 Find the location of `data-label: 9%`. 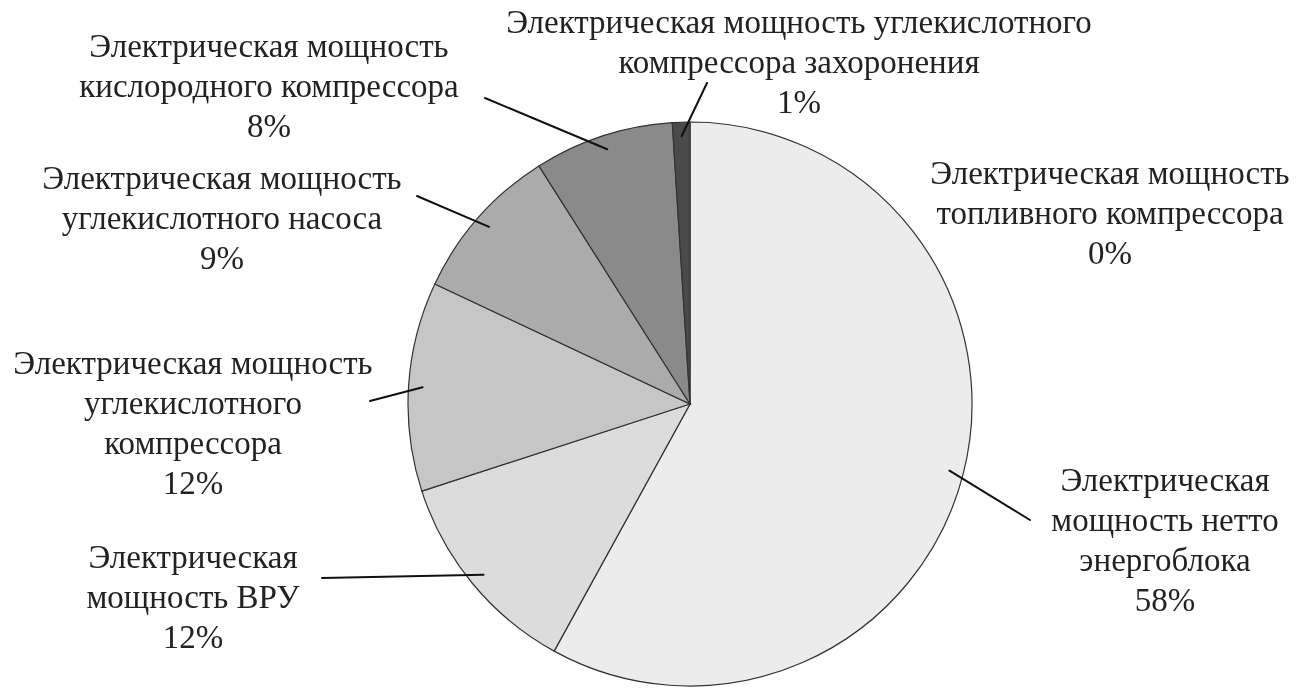

data-label: 9% is located at coordinates (222, 258).